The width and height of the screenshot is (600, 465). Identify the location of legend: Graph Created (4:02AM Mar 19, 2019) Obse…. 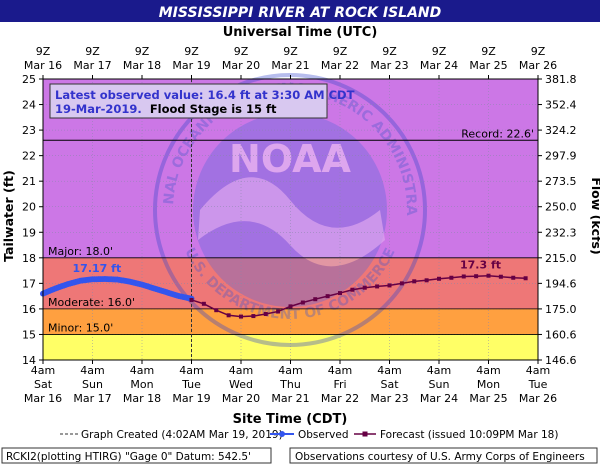
(309, 435).